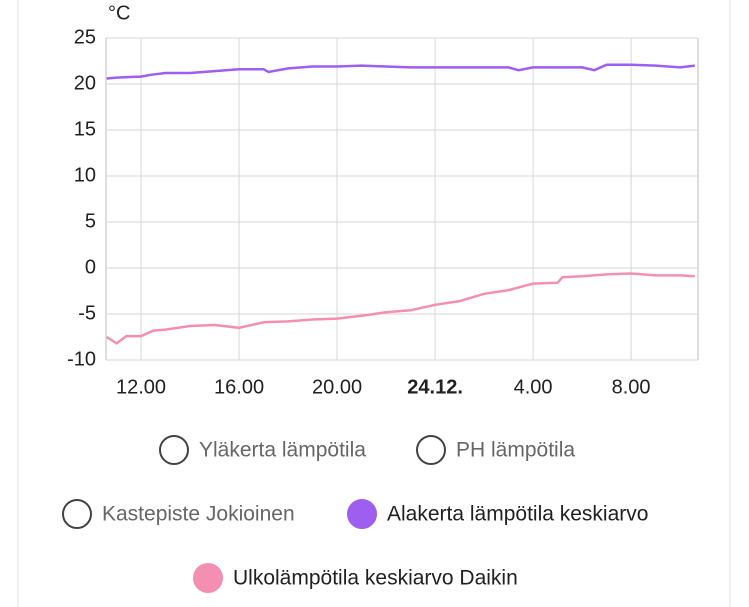 The height and width of the screenshot is (607, 749). Describe the element at coordinates (85, 37) in the screenshot. I see `y-tick-label: 25` at that location.